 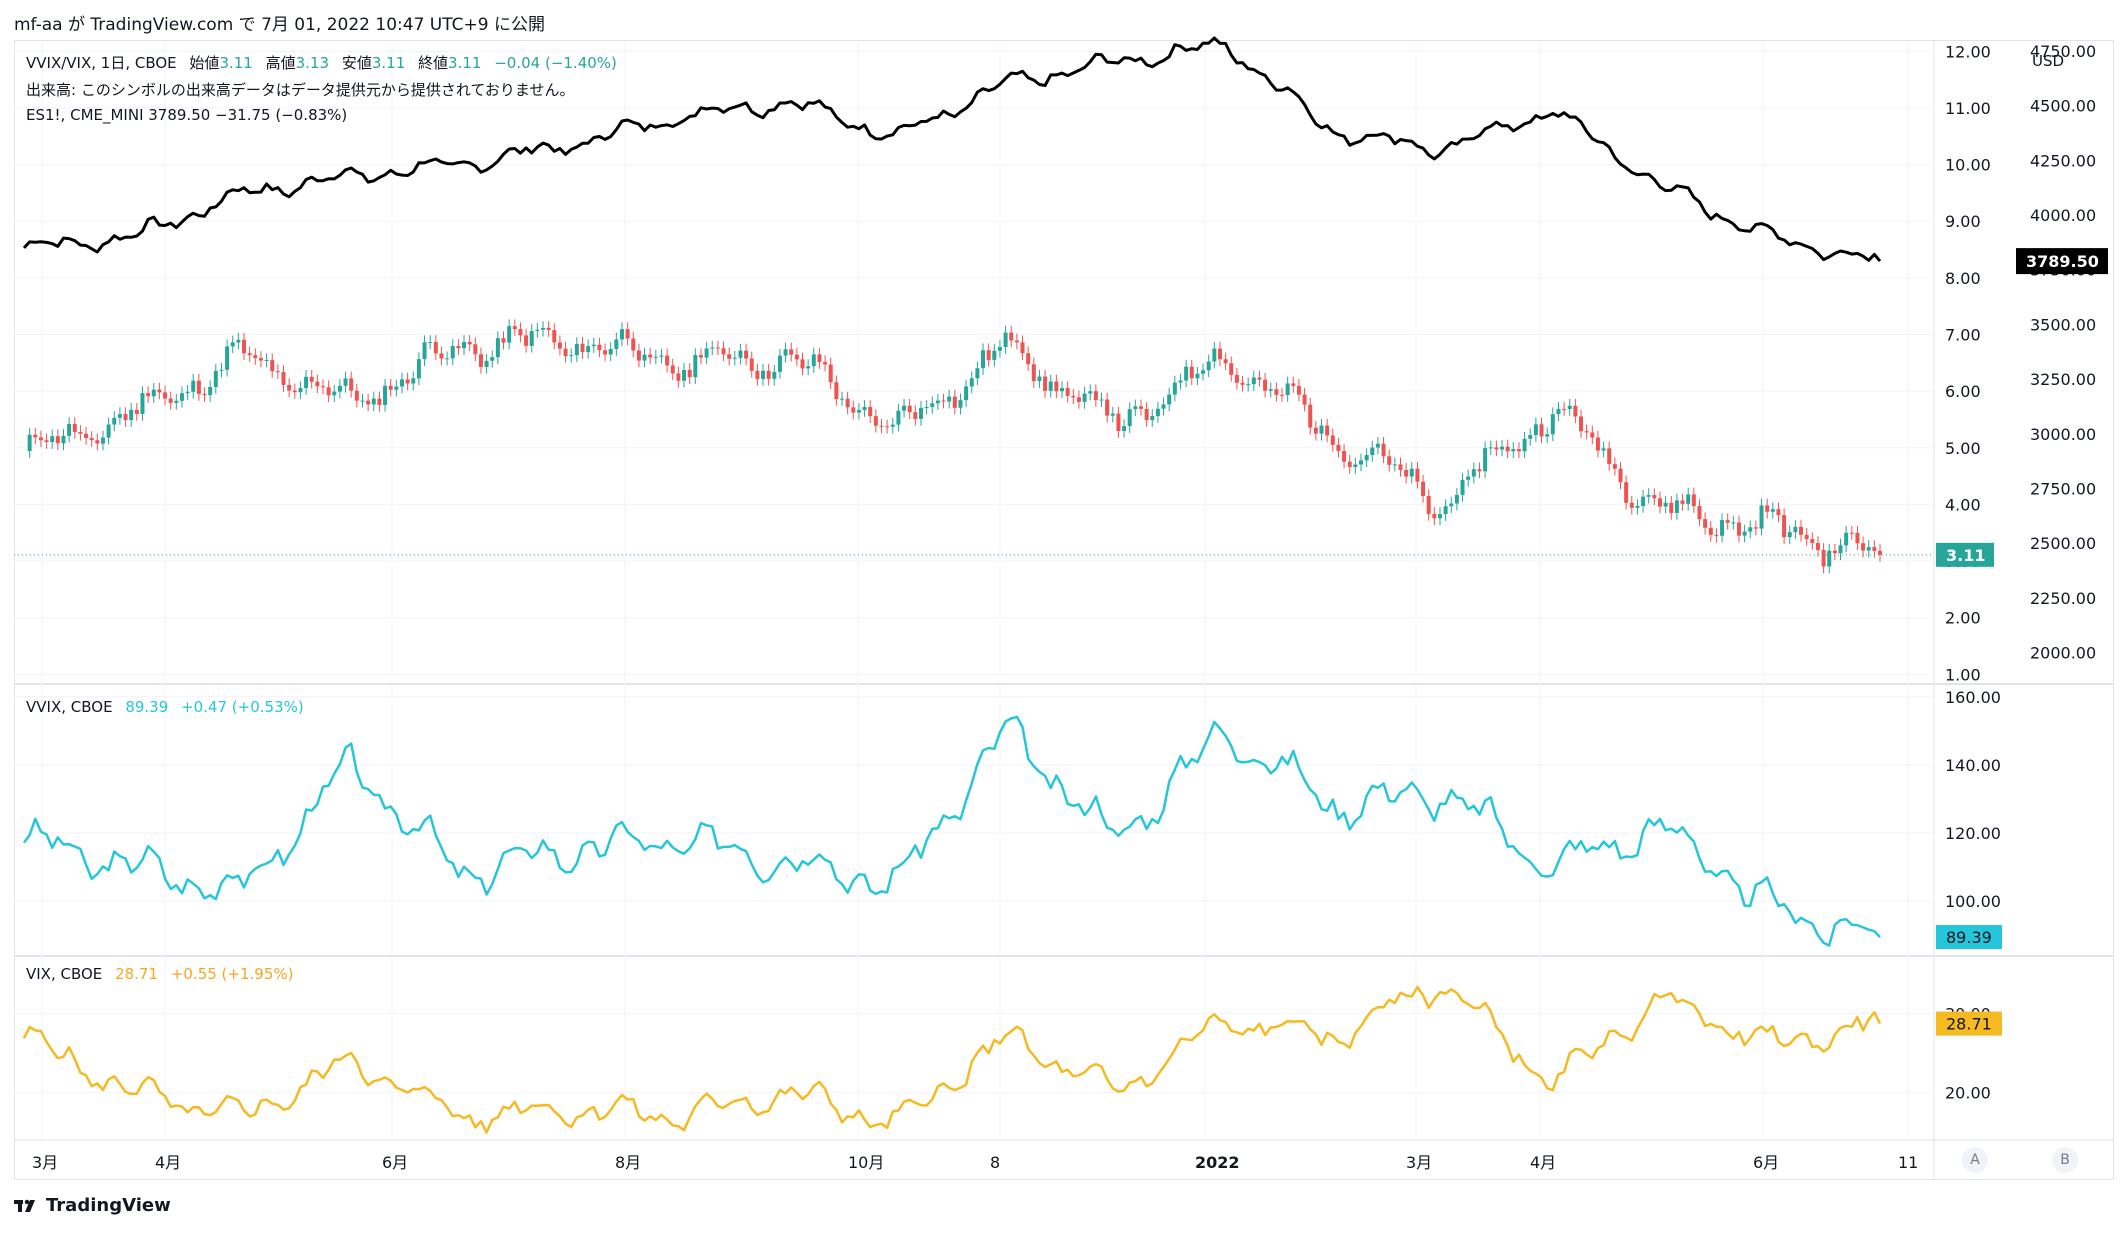 I want to click on vix-series-line, so click(x=952, y=1059).